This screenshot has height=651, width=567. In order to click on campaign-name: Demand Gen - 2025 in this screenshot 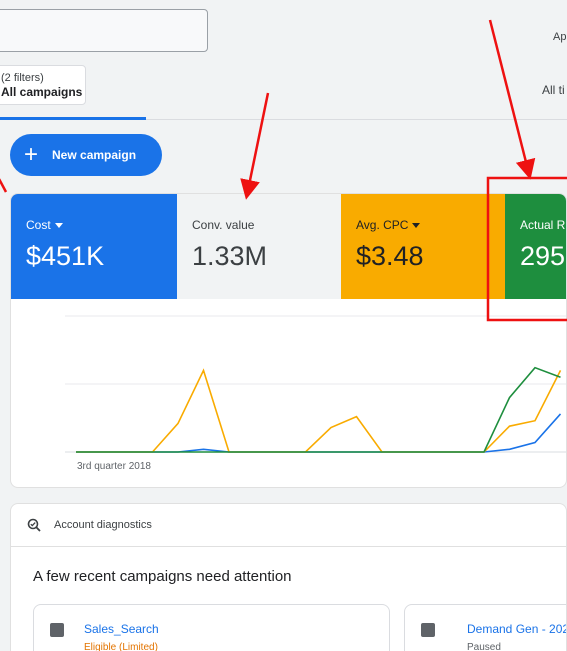, I will do `click(517, 629)`.